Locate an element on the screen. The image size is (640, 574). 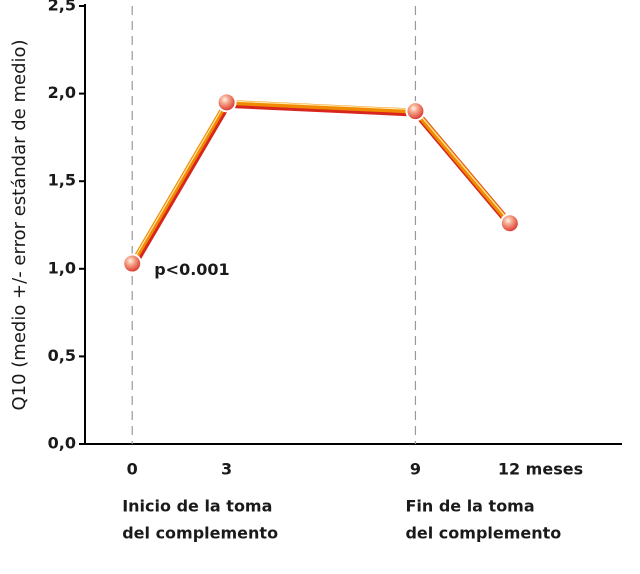
y-tick-label: 0,5 is located at coordinates (62, 355).